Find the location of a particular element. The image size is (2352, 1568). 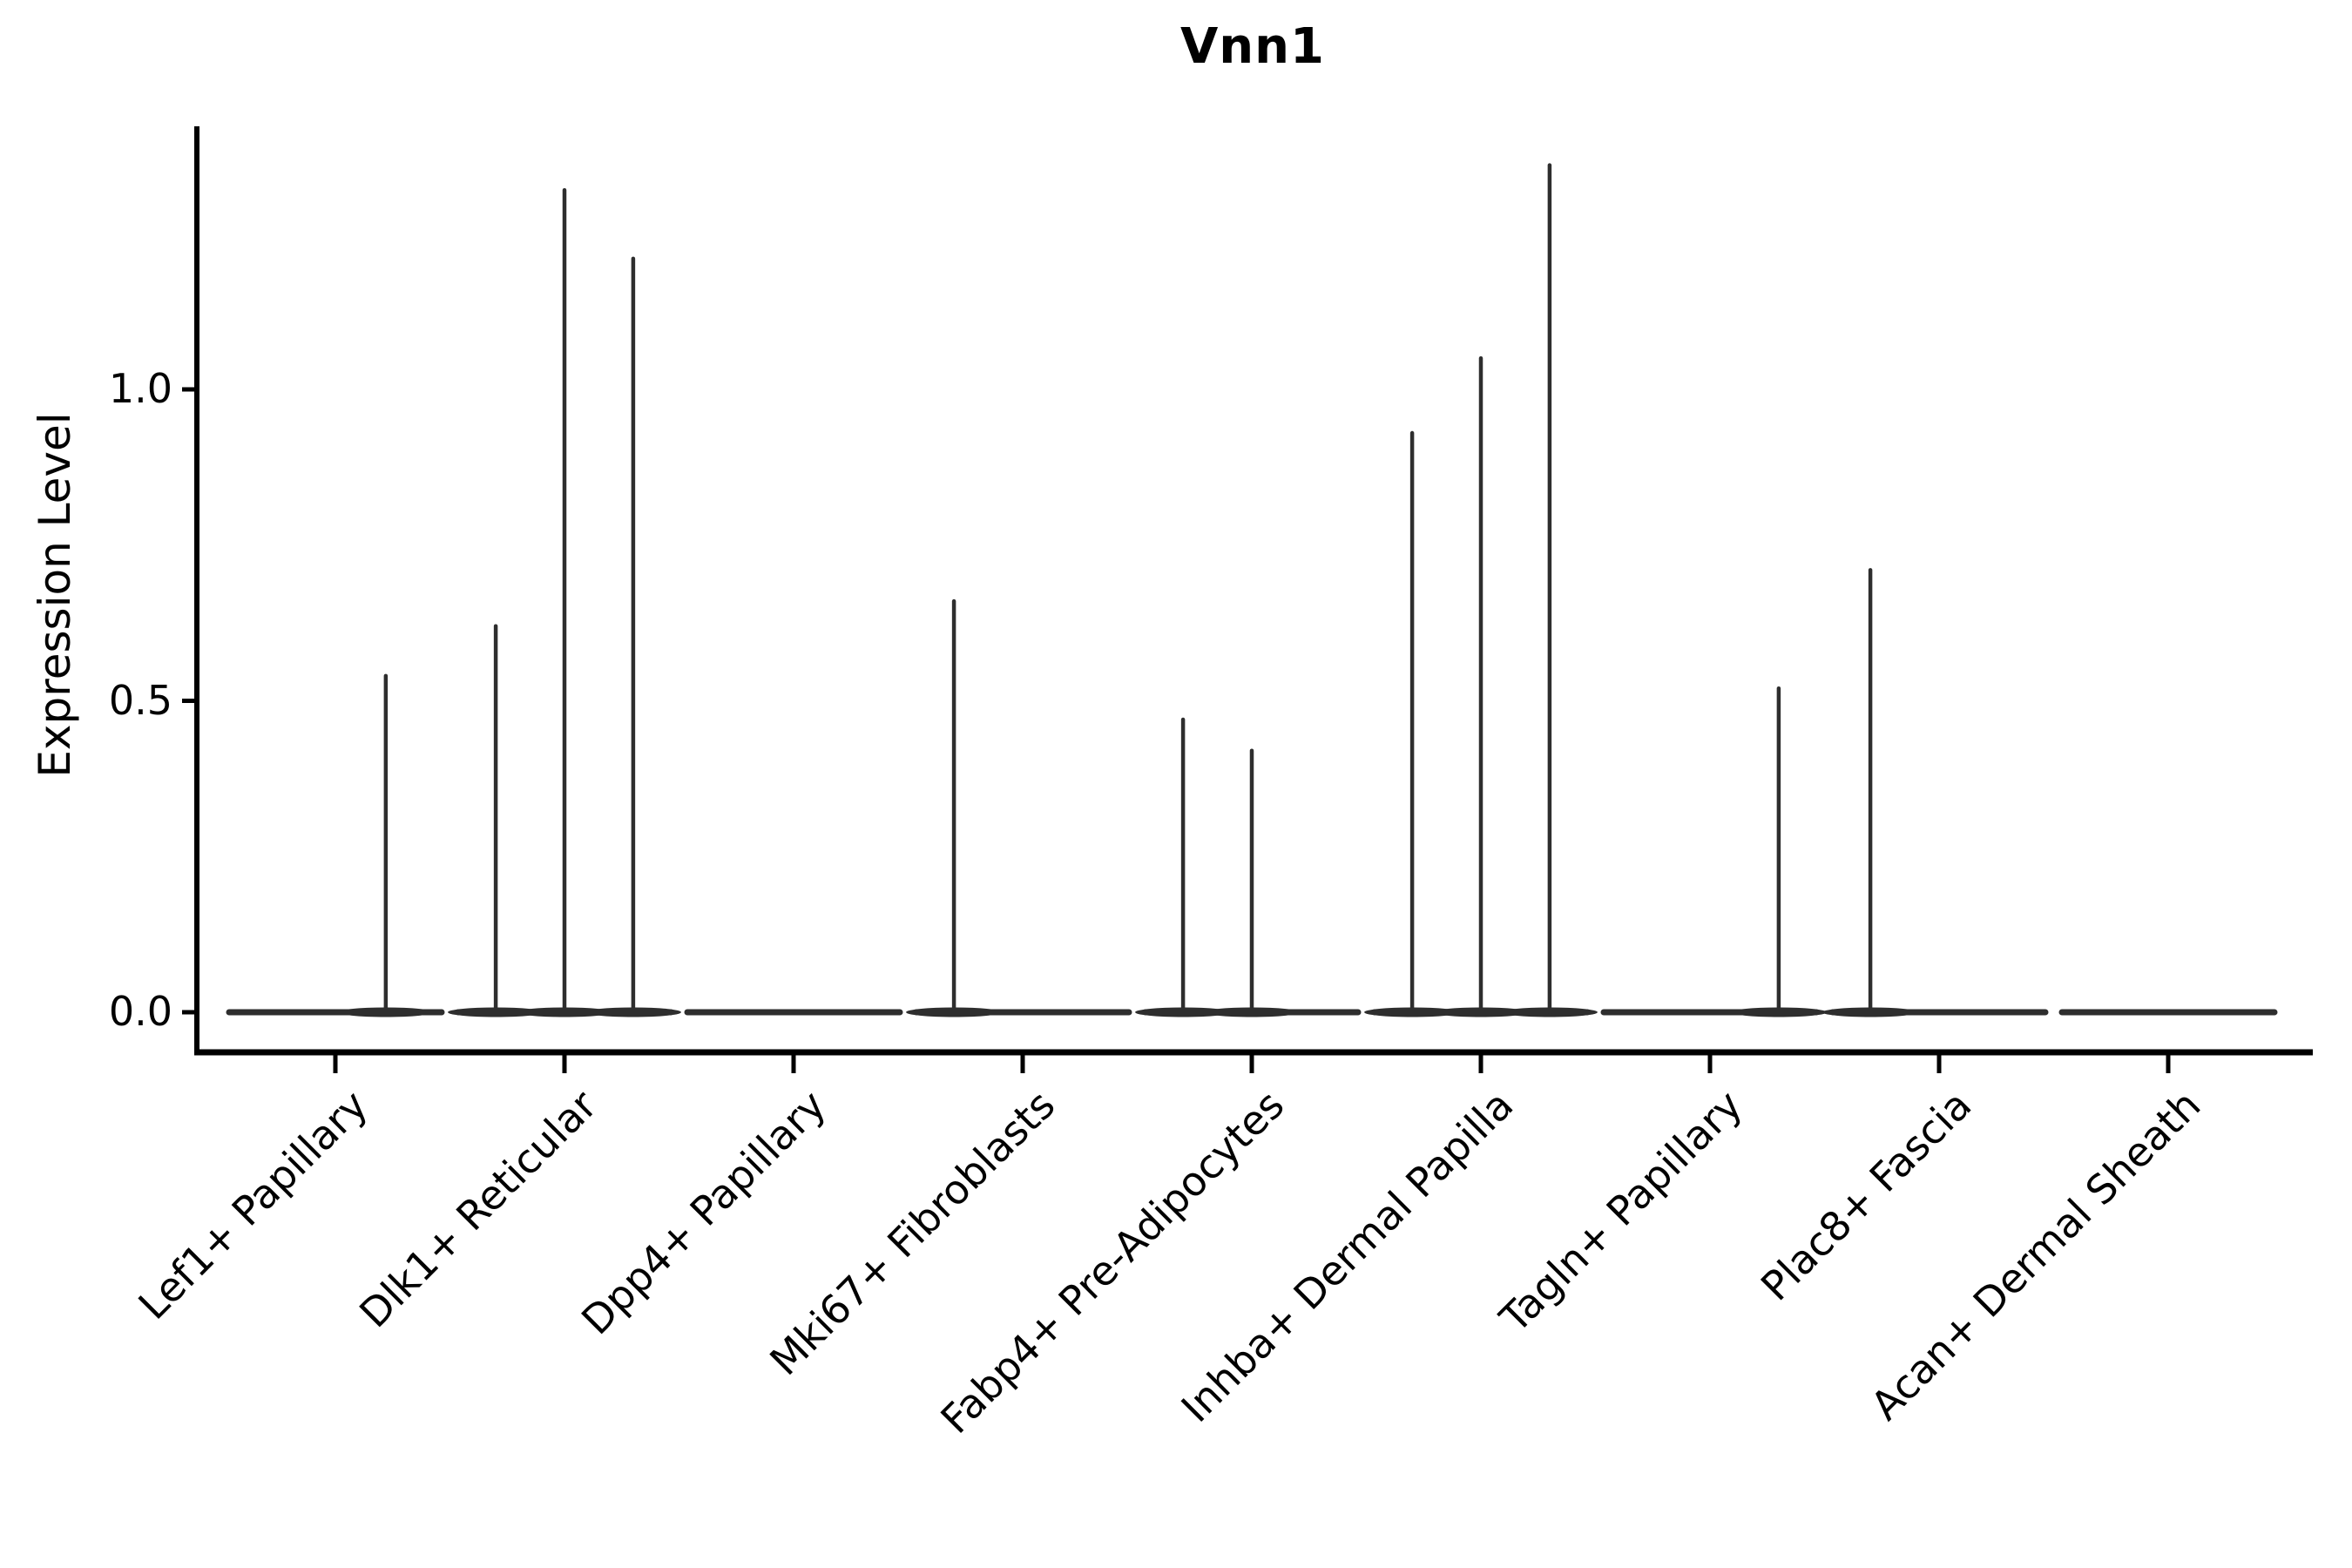

chart-title: Vnn1 is located at coordinates (1252, 46).